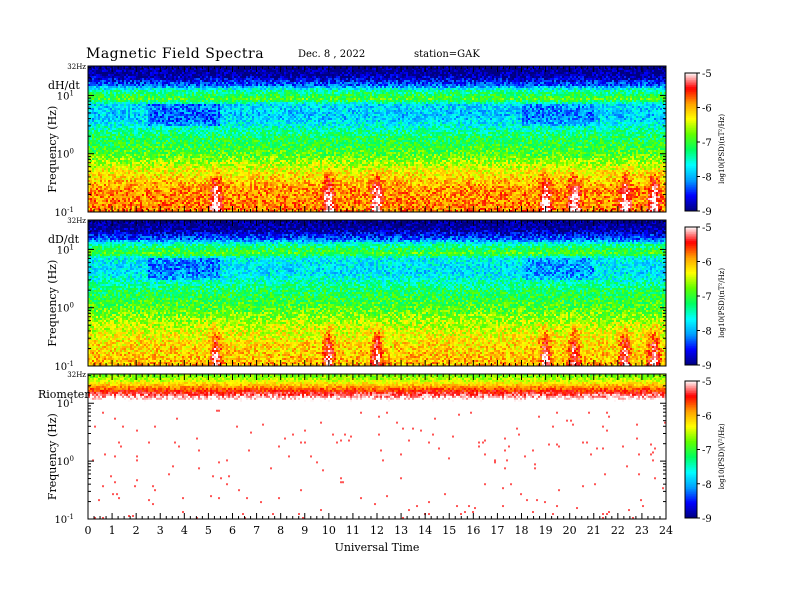 This screenshot has height=612, width=792. I want to click on x-tick-label: 8, so click(280, 530).